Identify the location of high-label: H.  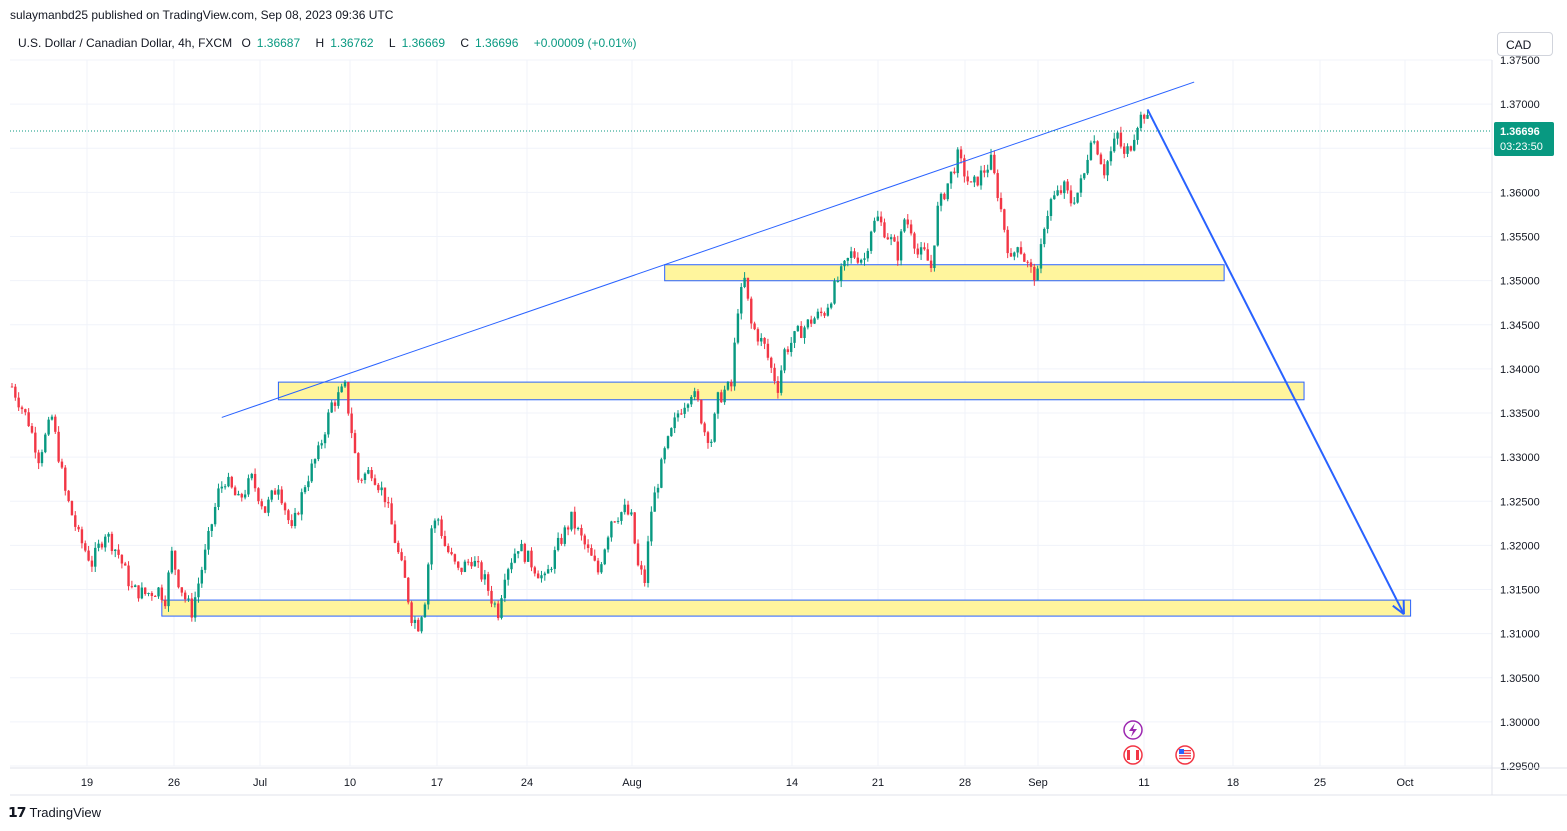
(320, 43).